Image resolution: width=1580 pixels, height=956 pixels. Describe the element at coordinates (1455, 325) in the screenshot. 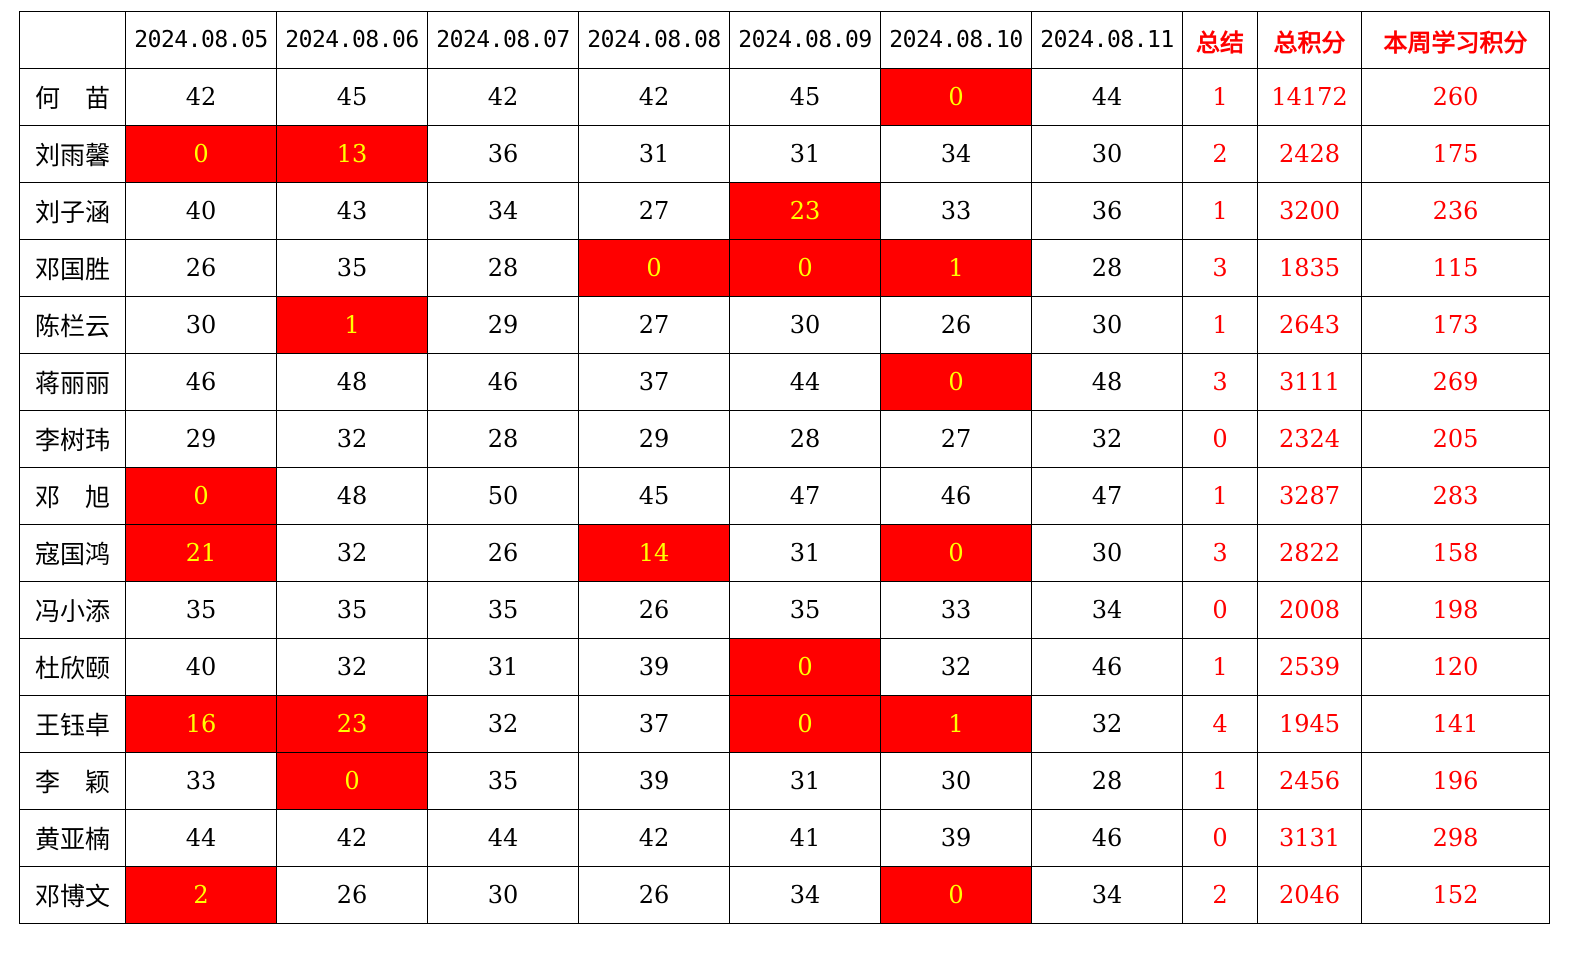

I see `weekly-points: 173` at that location.